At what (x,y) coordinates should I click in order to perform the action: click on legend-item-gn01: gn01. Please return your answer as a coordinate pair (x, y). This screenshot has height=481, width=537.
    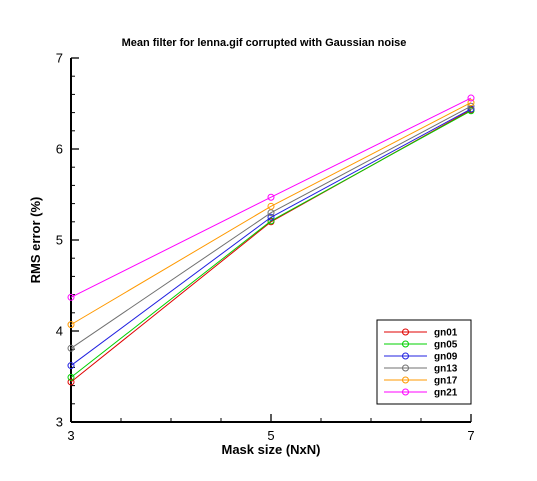
    Looking at the image, I should click on (421, 333).